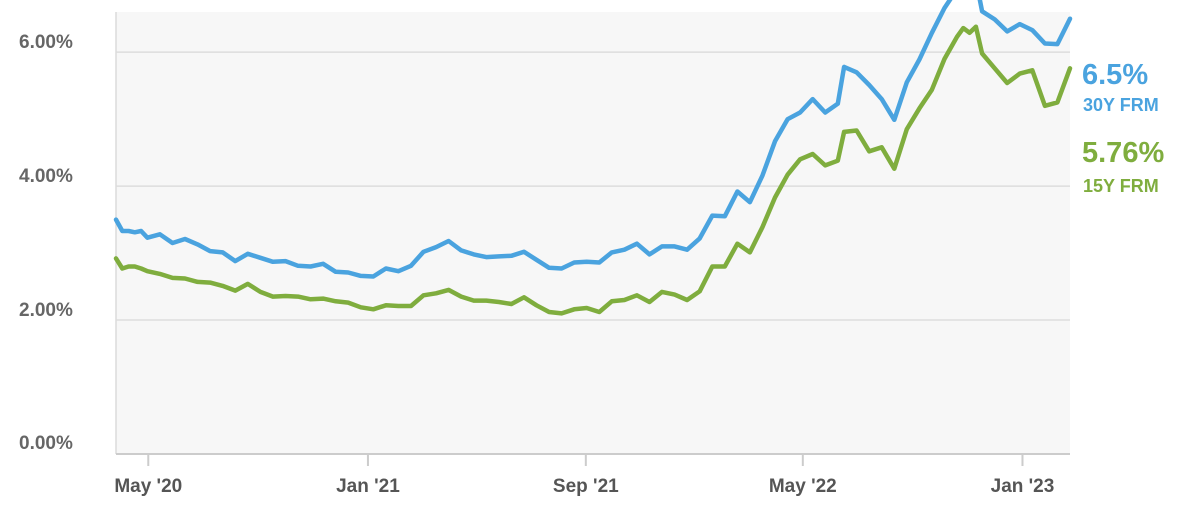  What do you see at coordinates (1123, 153) in the screenshot?
I see `series-end-value: 5.76%` at bounding box center [1123, 153].